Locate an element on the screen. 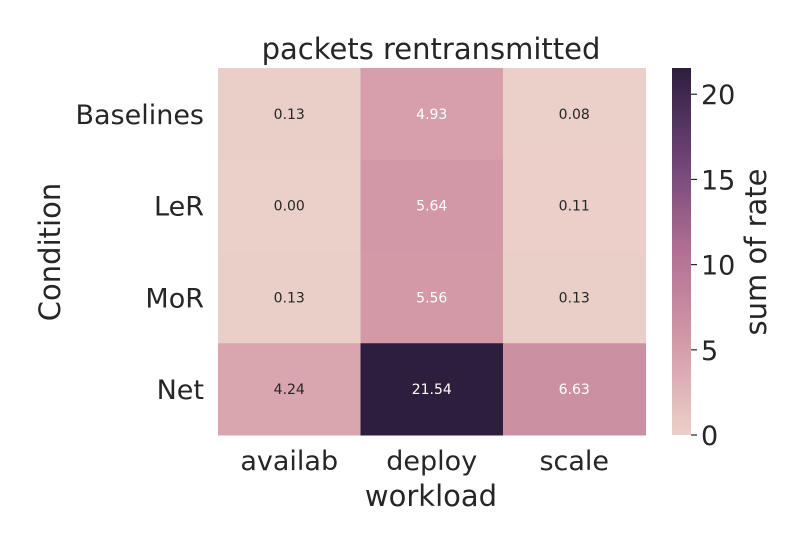  colorbar-tick-label: 5 is located at coordinates (709, 351).